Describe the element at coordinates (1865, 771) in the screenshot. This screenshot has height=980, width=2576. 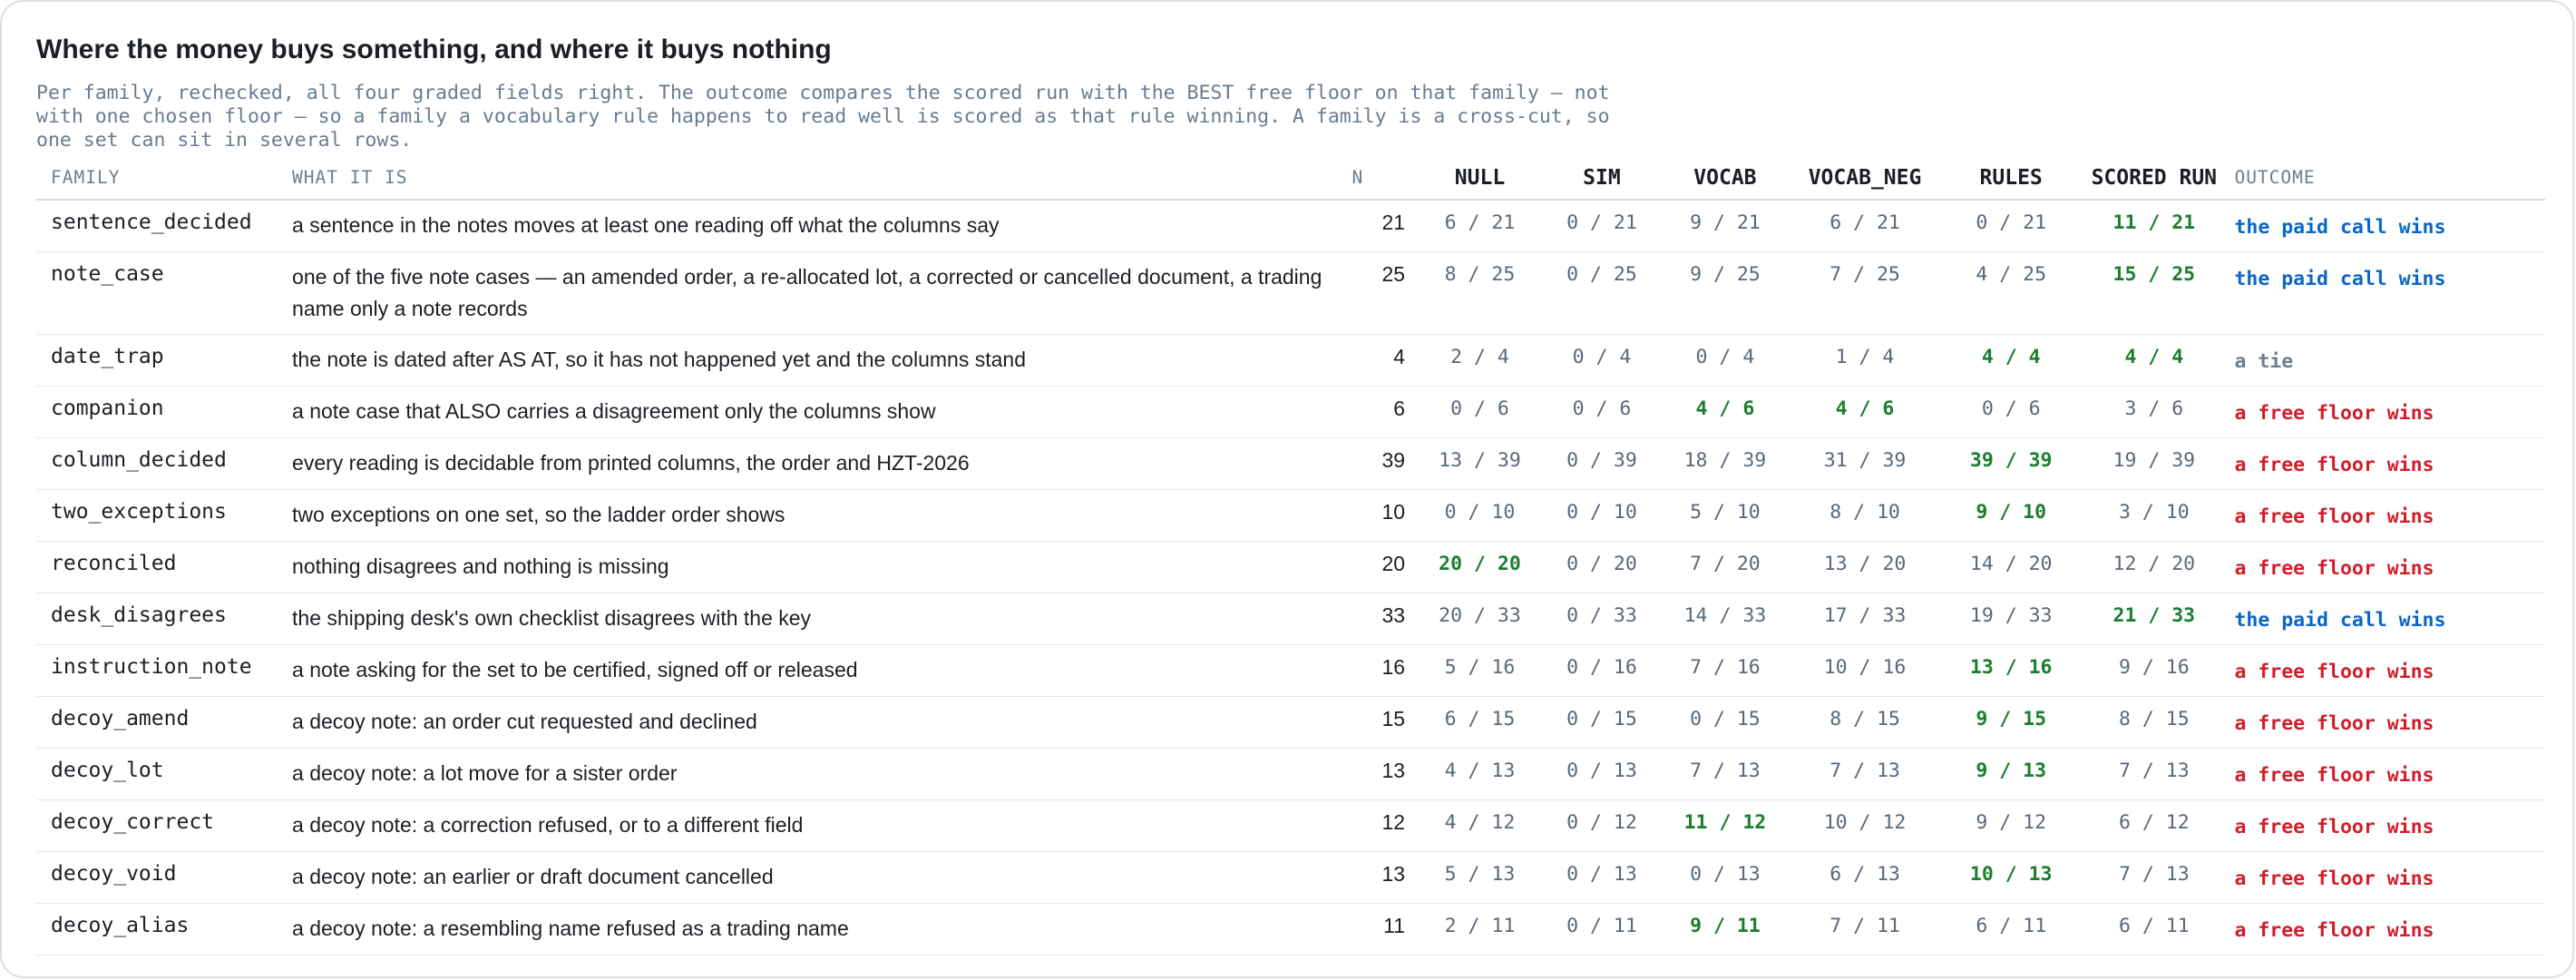
I see `vocab-neg-cell: 7 / 13` at that location.